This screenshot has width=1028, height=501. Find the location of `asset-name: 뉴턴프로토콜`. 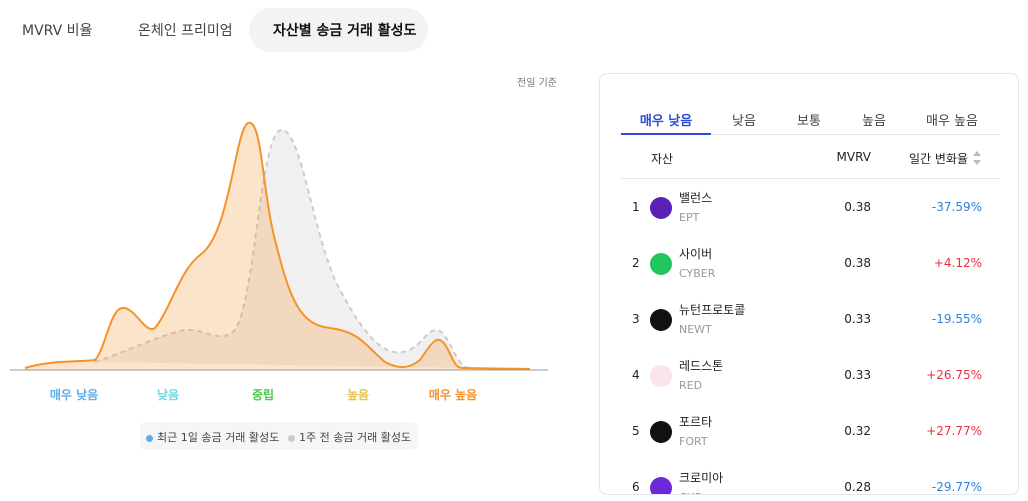

asset-name: 뉴턴프로토콜 is located at coordinates (712, 310).